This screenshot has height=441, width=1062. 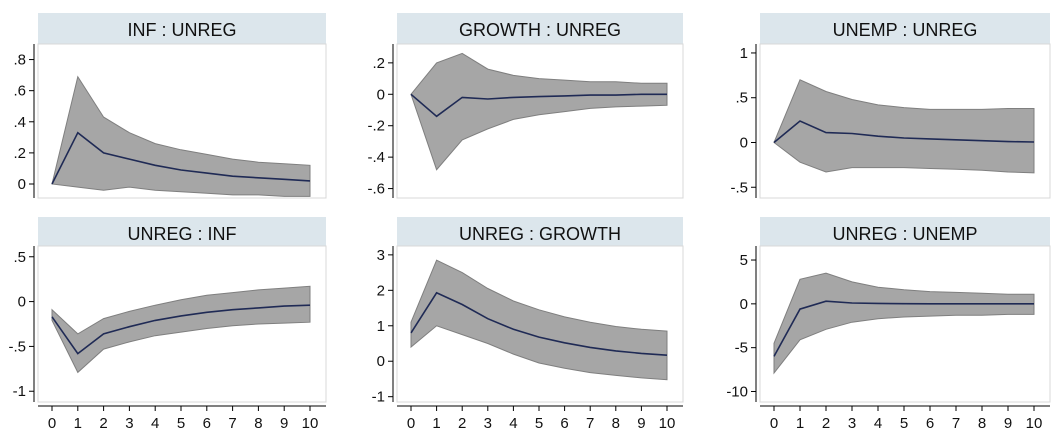 I want to click on y-tick-label: -.4, so click(x=376, y=157).